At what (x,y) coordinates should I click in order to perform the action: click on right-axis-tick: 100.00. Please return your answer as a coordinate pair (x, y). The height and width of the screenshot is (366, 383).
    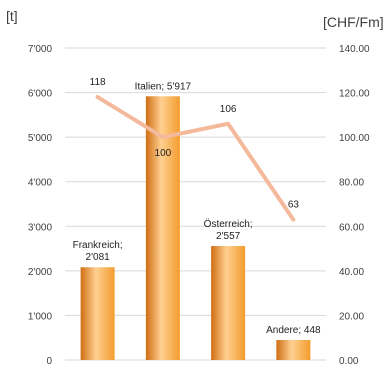
    Looking at the image, I should click on (354, 138).